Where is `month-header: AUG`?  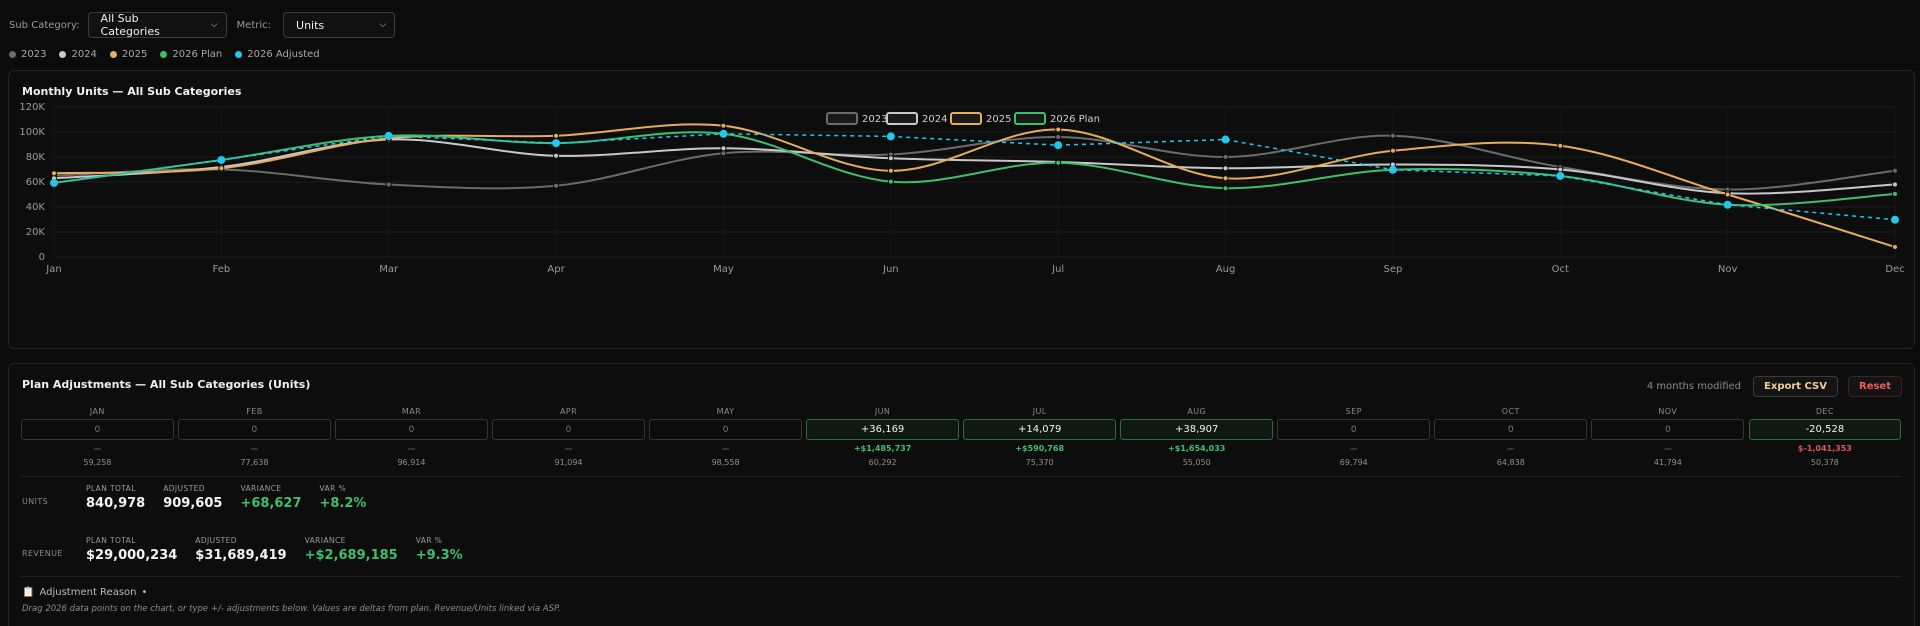 month-header: AUG is located at coordinates (1197, 411).